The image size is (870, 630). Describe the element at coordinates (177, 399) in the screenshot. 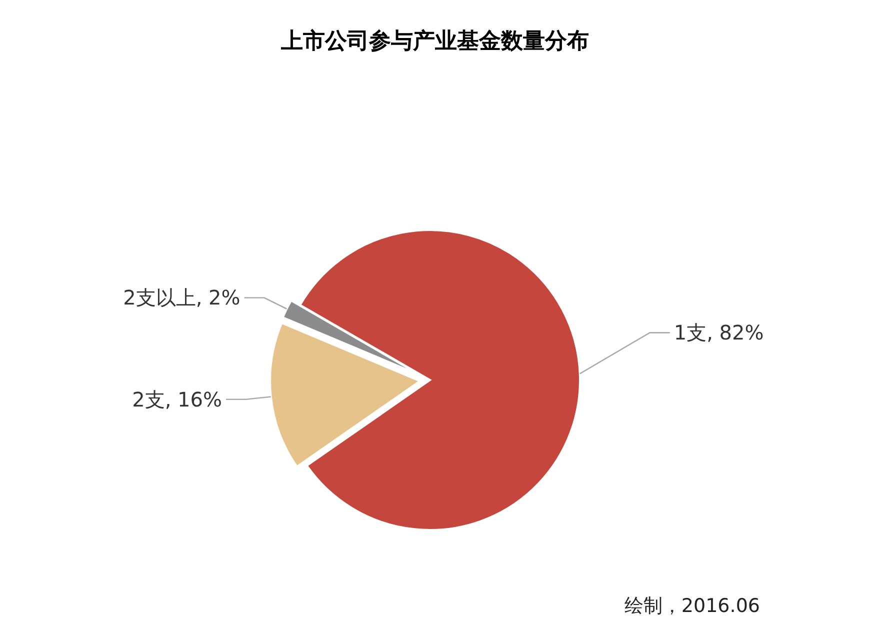

I see `slice-label: 2支, 16%` at that location.